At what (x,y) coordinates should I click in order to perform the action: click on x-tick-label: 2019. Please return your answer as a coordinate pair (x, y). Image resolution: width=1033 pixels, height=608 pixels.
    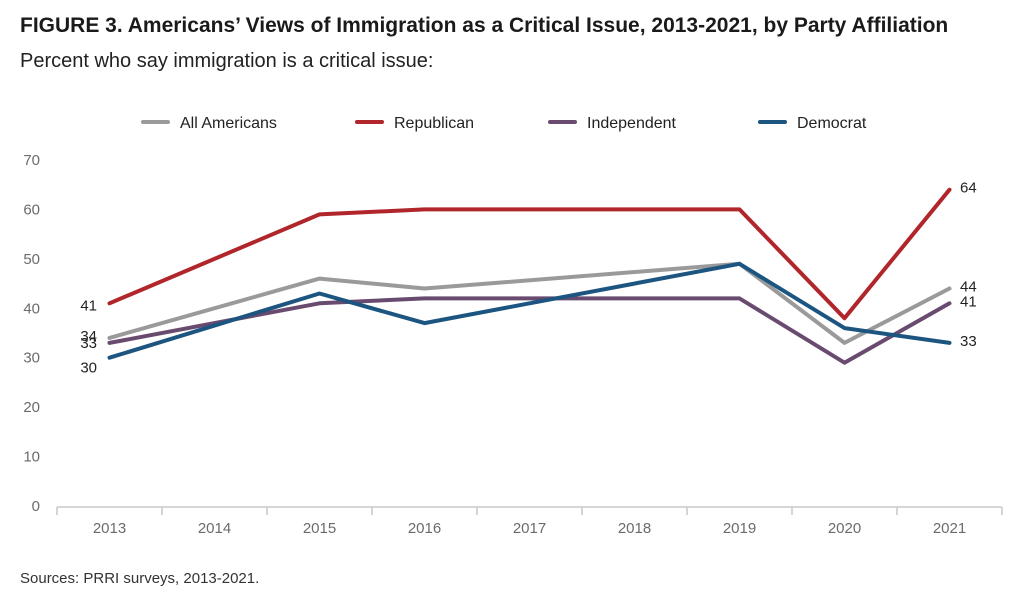
    Looking at the image, I should click on (739, 528).